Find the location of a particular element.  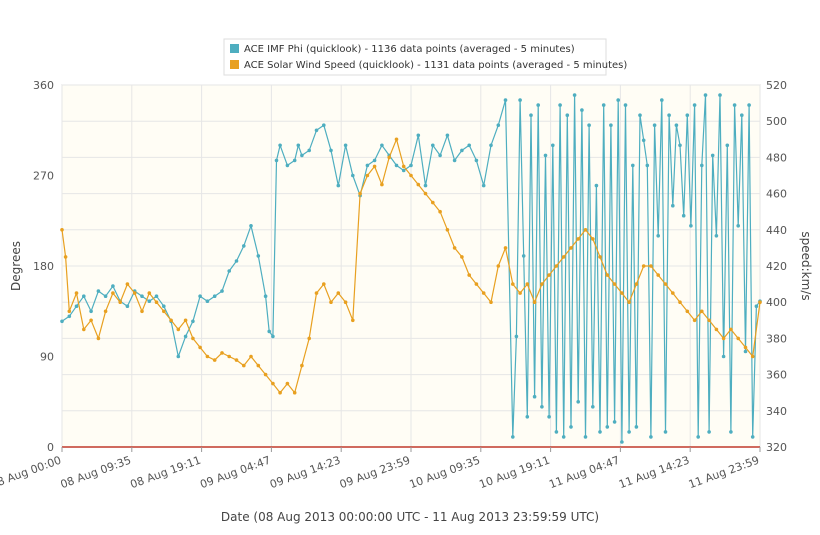

x-tick-label: 11 Aug 04:47 is located at coordinates (584, 473).